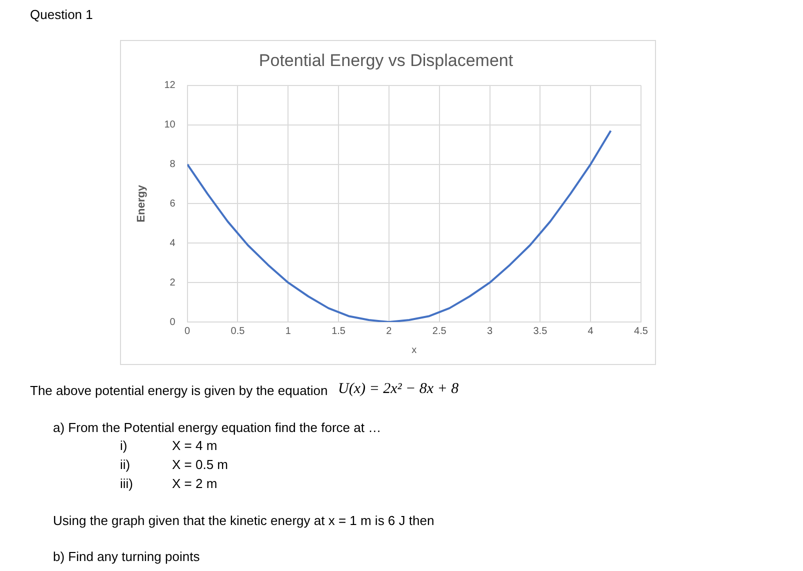 This screenshot has height=571, width=803. I want to click on text: Question 1, so click(61, 14).